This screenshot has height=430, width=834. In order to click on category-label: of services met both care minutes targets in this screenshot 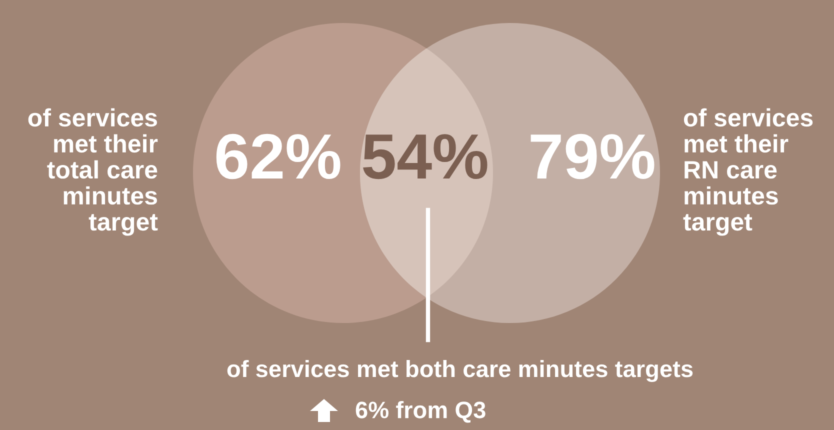, I will do `click(460, 371)`.